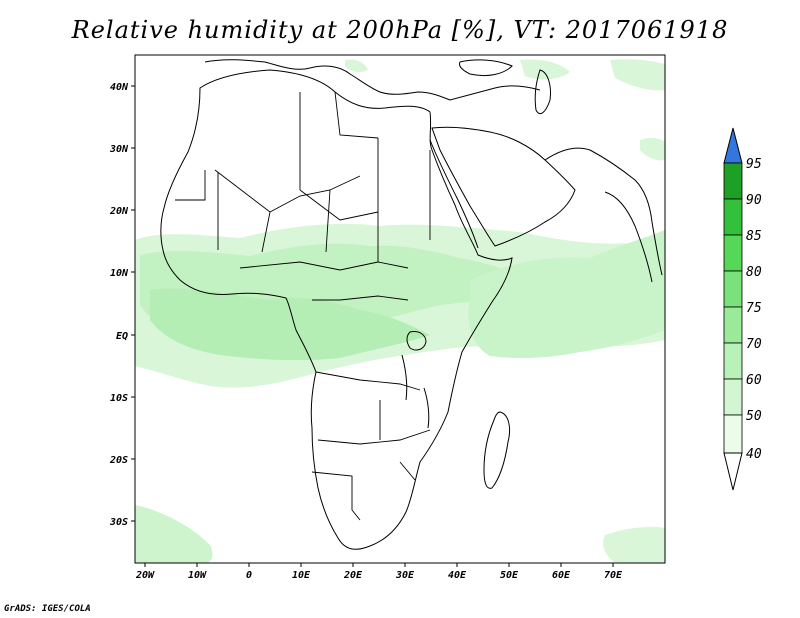 This screenshot has height=618, width=800. I want to click on lake-tanganyika, so click(404, 377).